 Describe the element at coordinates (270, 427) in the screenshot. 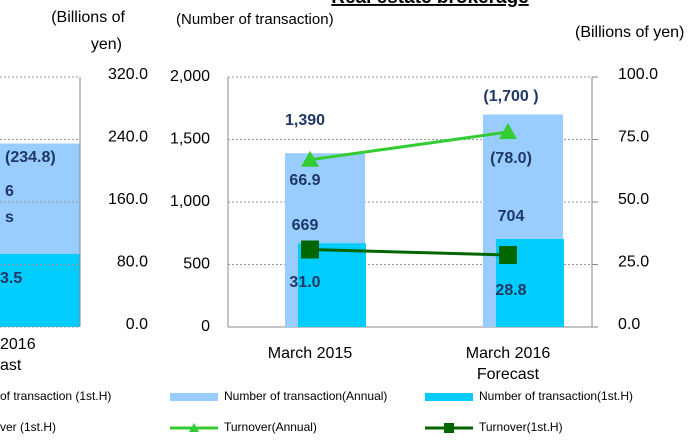

I see `legend-label: Turnover(Annual)` at that location.